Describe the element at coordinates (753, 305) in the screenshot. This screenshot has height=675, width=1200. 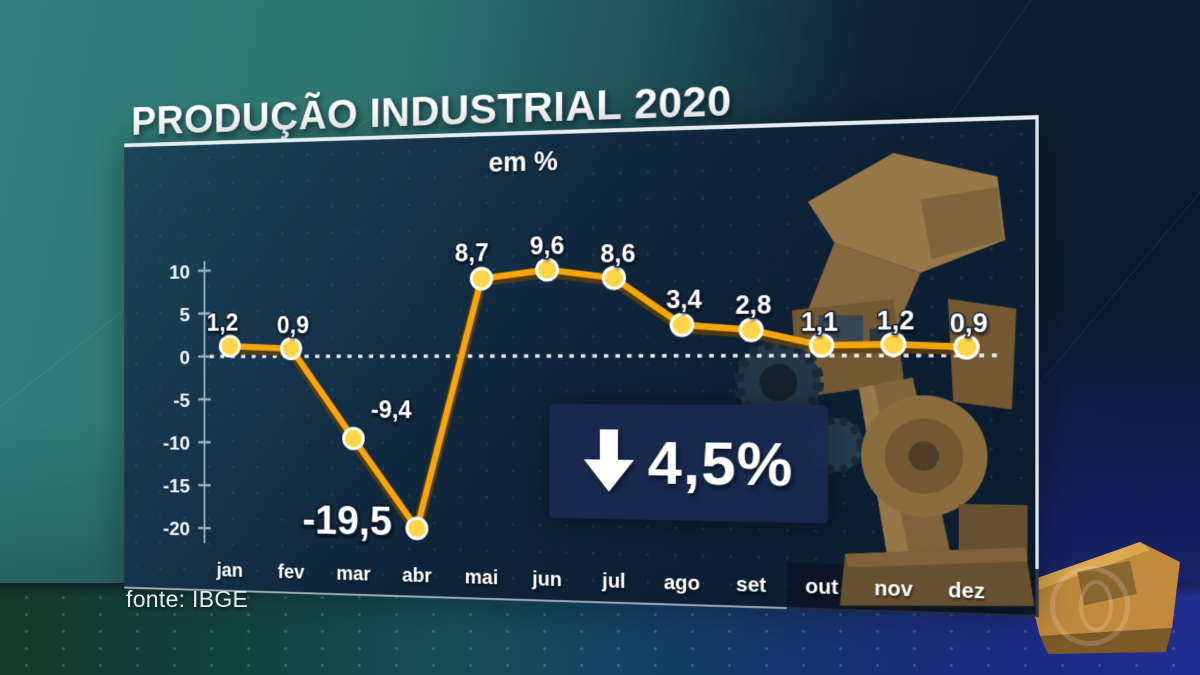
I see `data-point-label: 2,8` at that location.